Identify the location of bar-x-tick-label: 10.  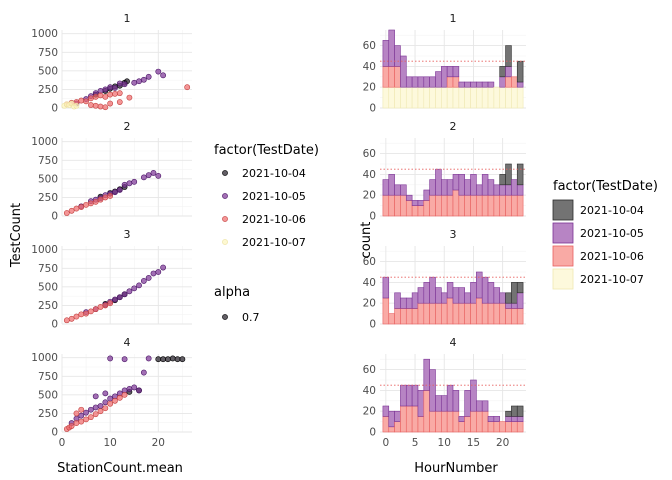
(444, 443).